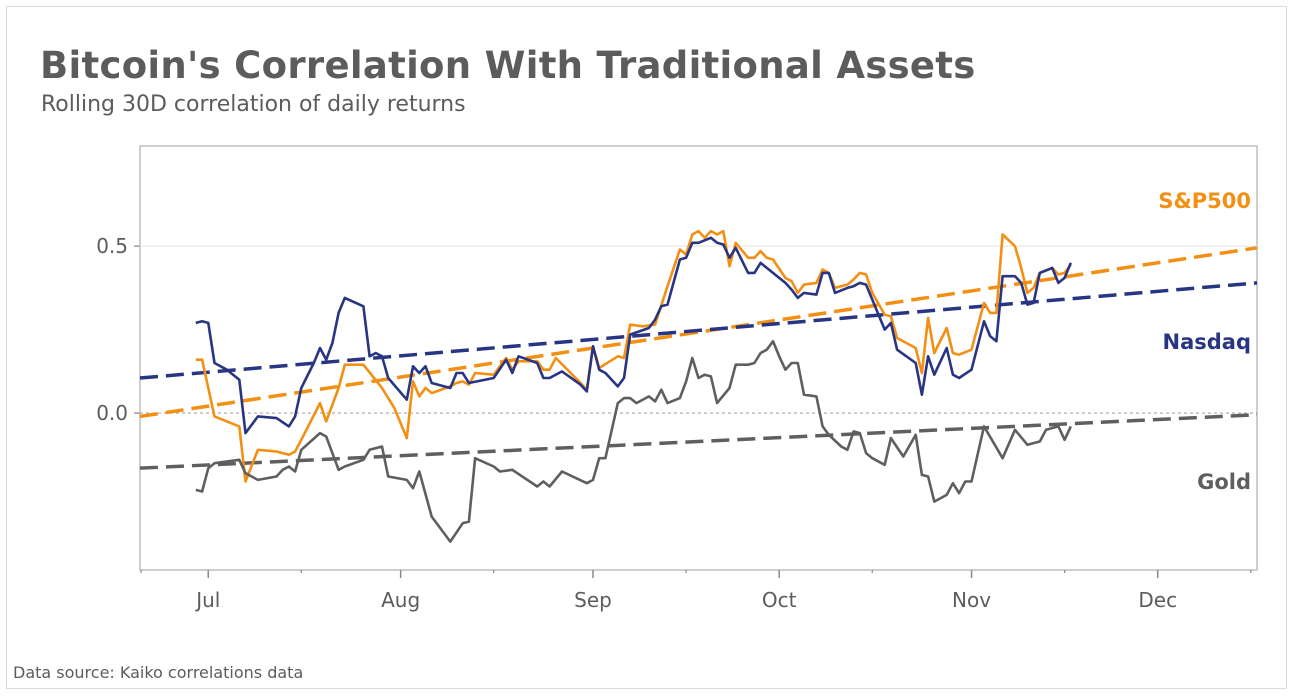 The height and width of the screenshot is (698, 1294). What do you see at coordinates (1157, 600) in the screenshot?
I see `x-tick-label: Dec` at bounding box center [1157, 600].